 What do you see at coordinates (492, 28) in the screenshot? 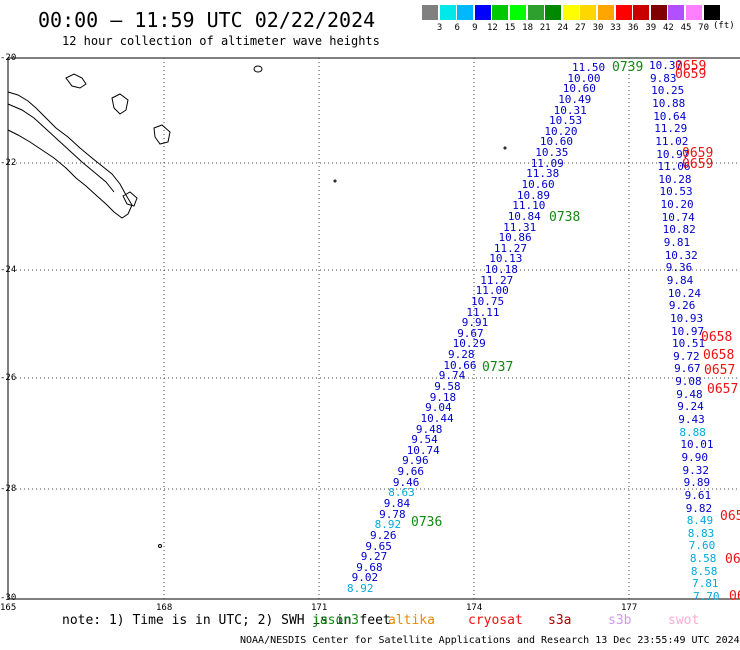
I see `colorbar-level-label: 12` at bounding box center [492, 28].